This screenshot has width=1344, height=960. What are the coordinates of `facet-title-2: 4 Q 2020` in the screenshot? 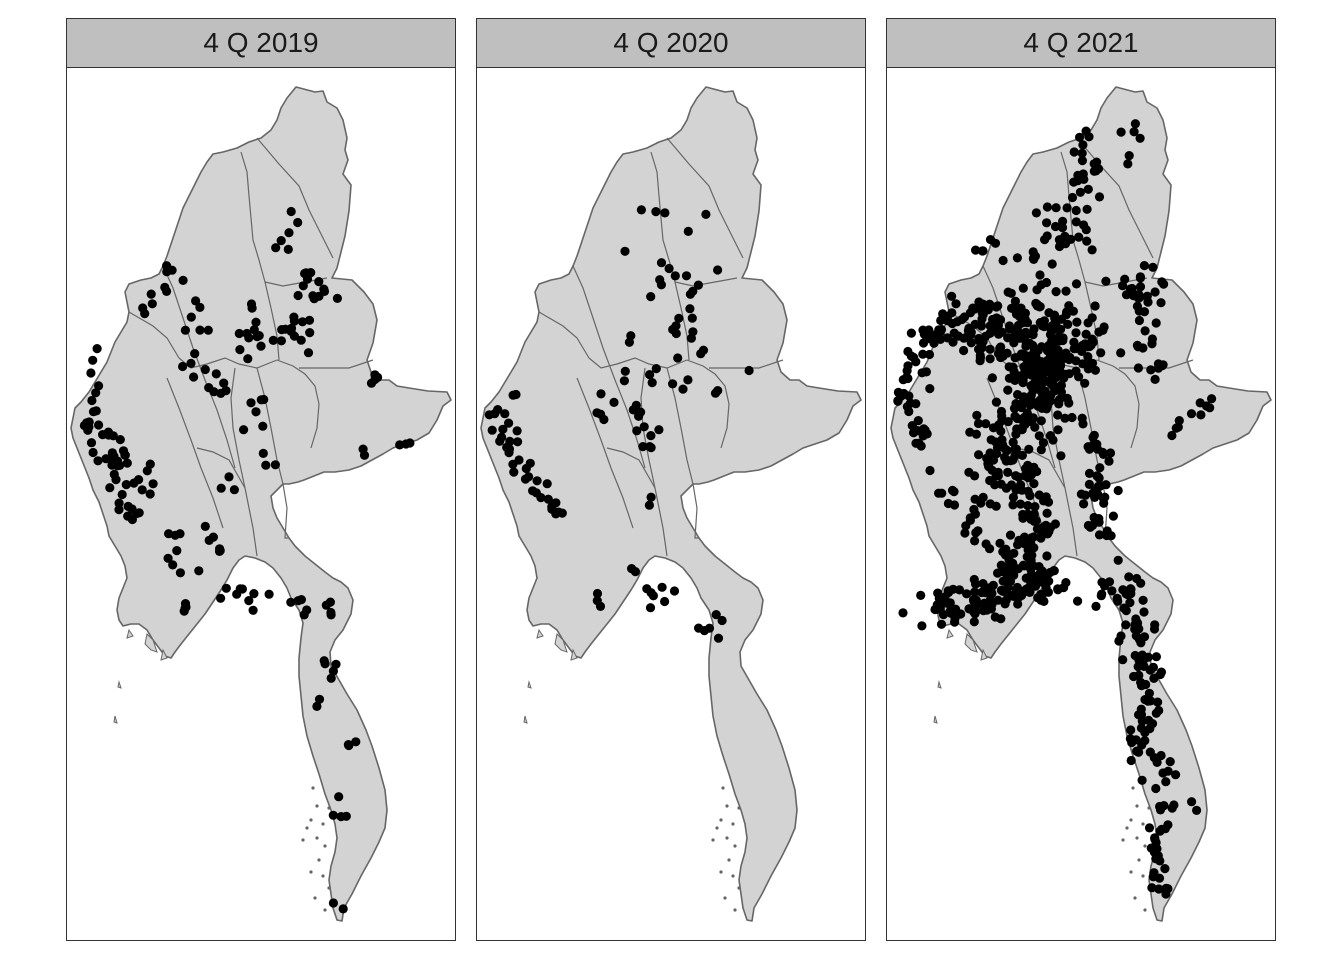 It's located at (671, 43).